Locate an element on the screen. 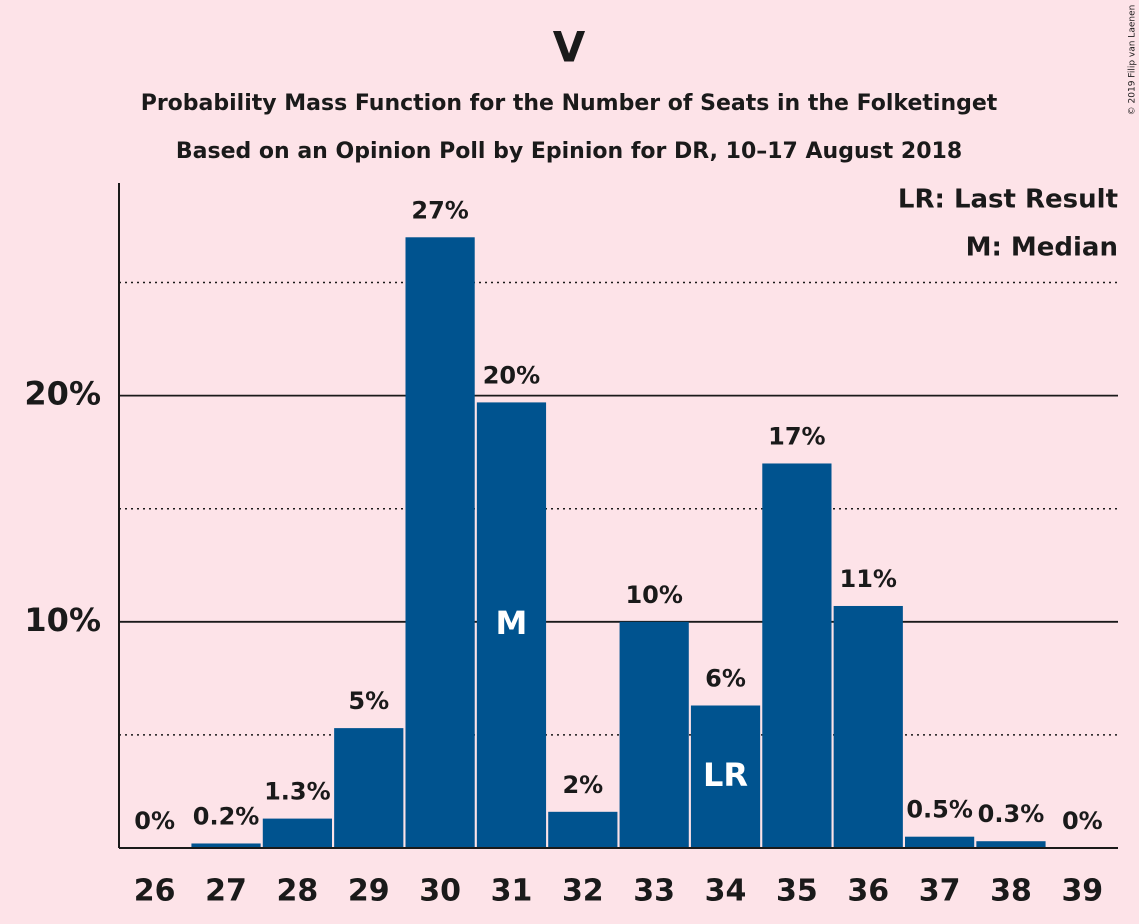  chart-title: V is located at coordinates (569, 47).